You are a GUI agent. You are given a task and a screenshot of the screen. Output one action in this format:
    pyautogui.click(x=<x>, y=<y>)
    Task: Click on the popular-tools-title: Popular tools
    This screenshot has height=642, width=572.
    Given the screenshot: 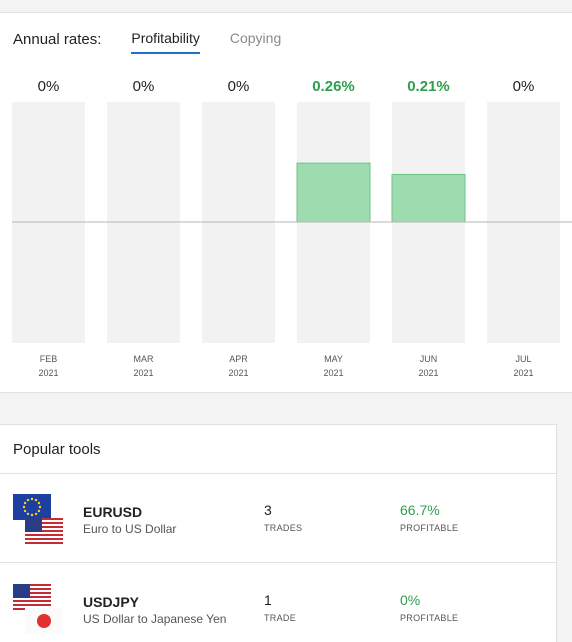 What is the action you would take?
    pyautogui.click(x=57, y=449)
    